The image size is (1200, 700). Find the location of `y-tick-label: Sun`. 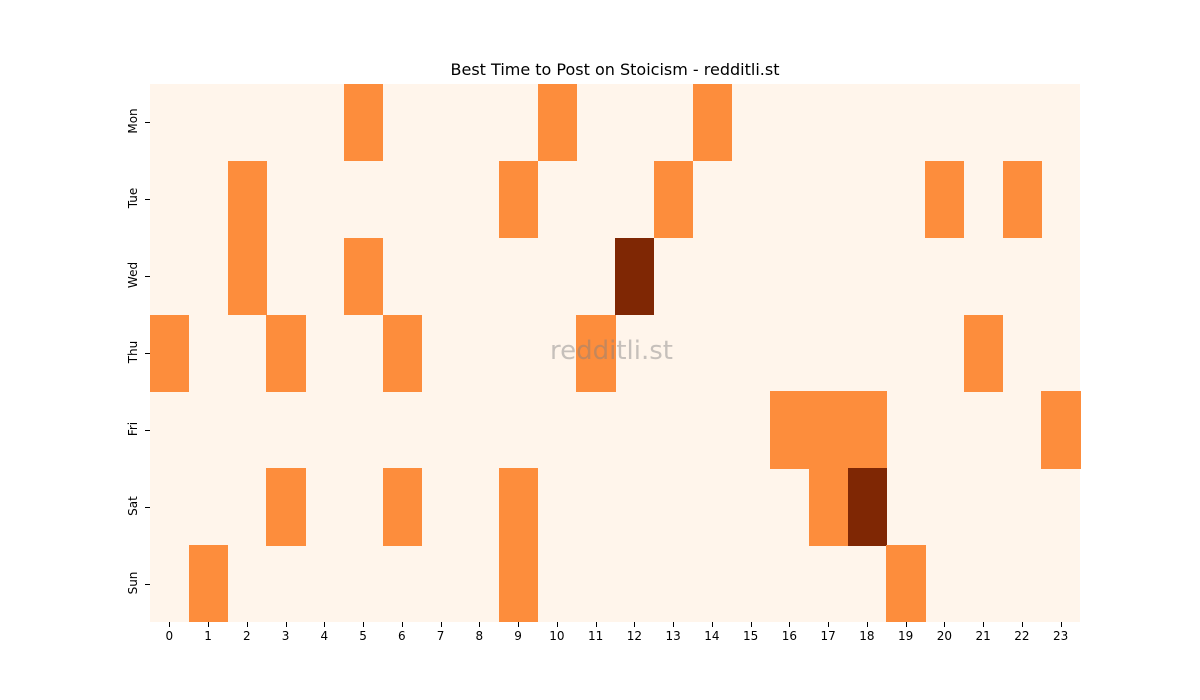

y-tick-label: Sun is located at coordinates (133, 582).